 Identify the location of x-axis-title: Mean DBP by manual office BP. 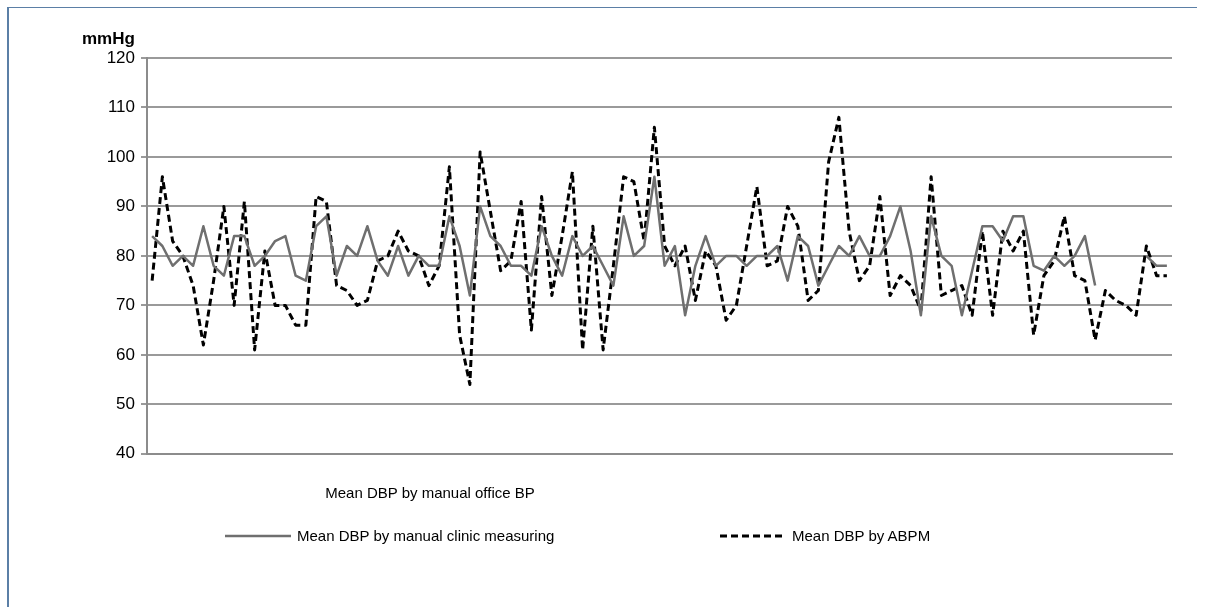
(430, 492).